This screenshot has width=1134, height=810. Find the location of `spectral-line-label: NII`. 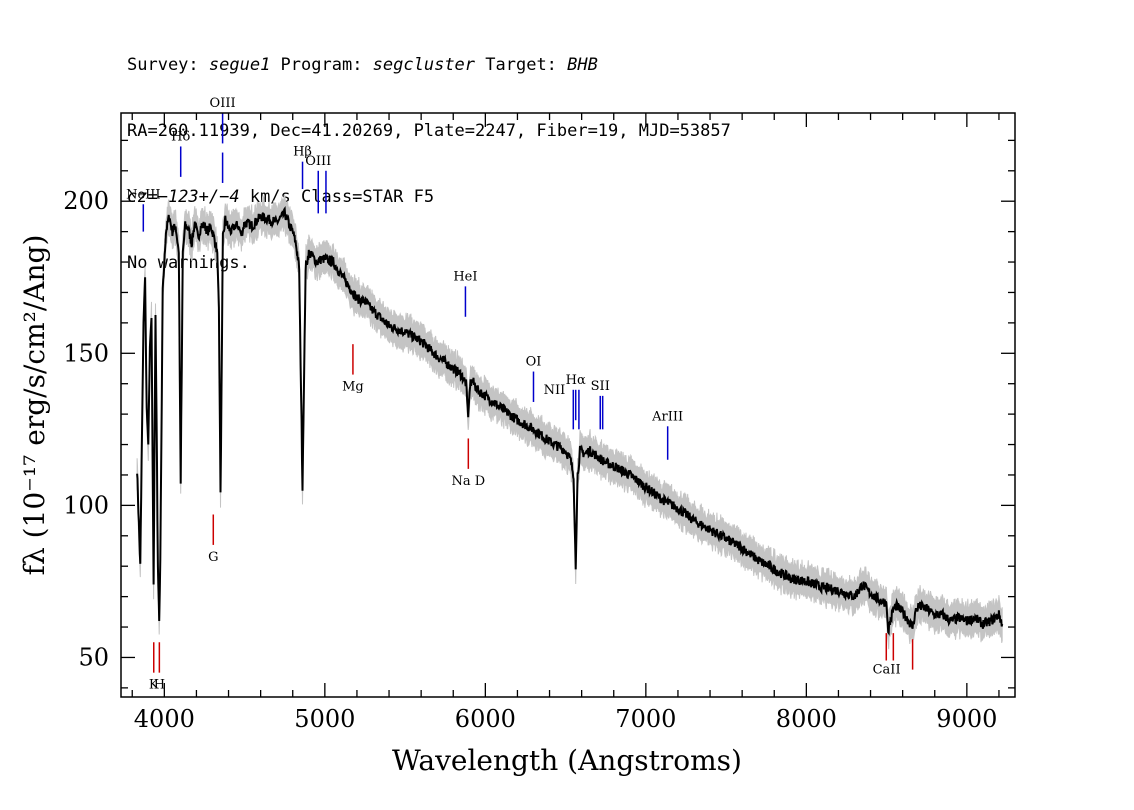

spectral-line-label: NII is located at coordinates (555, 390).